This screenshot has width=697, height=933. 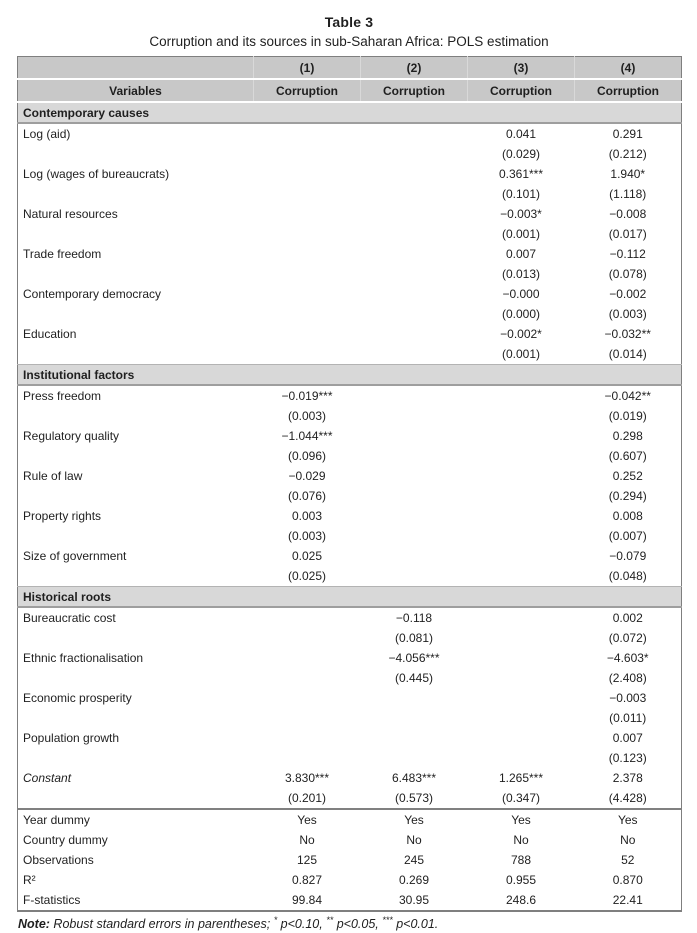 I want to click on estimate-cell: −0.002, so click(x=628, y=294).